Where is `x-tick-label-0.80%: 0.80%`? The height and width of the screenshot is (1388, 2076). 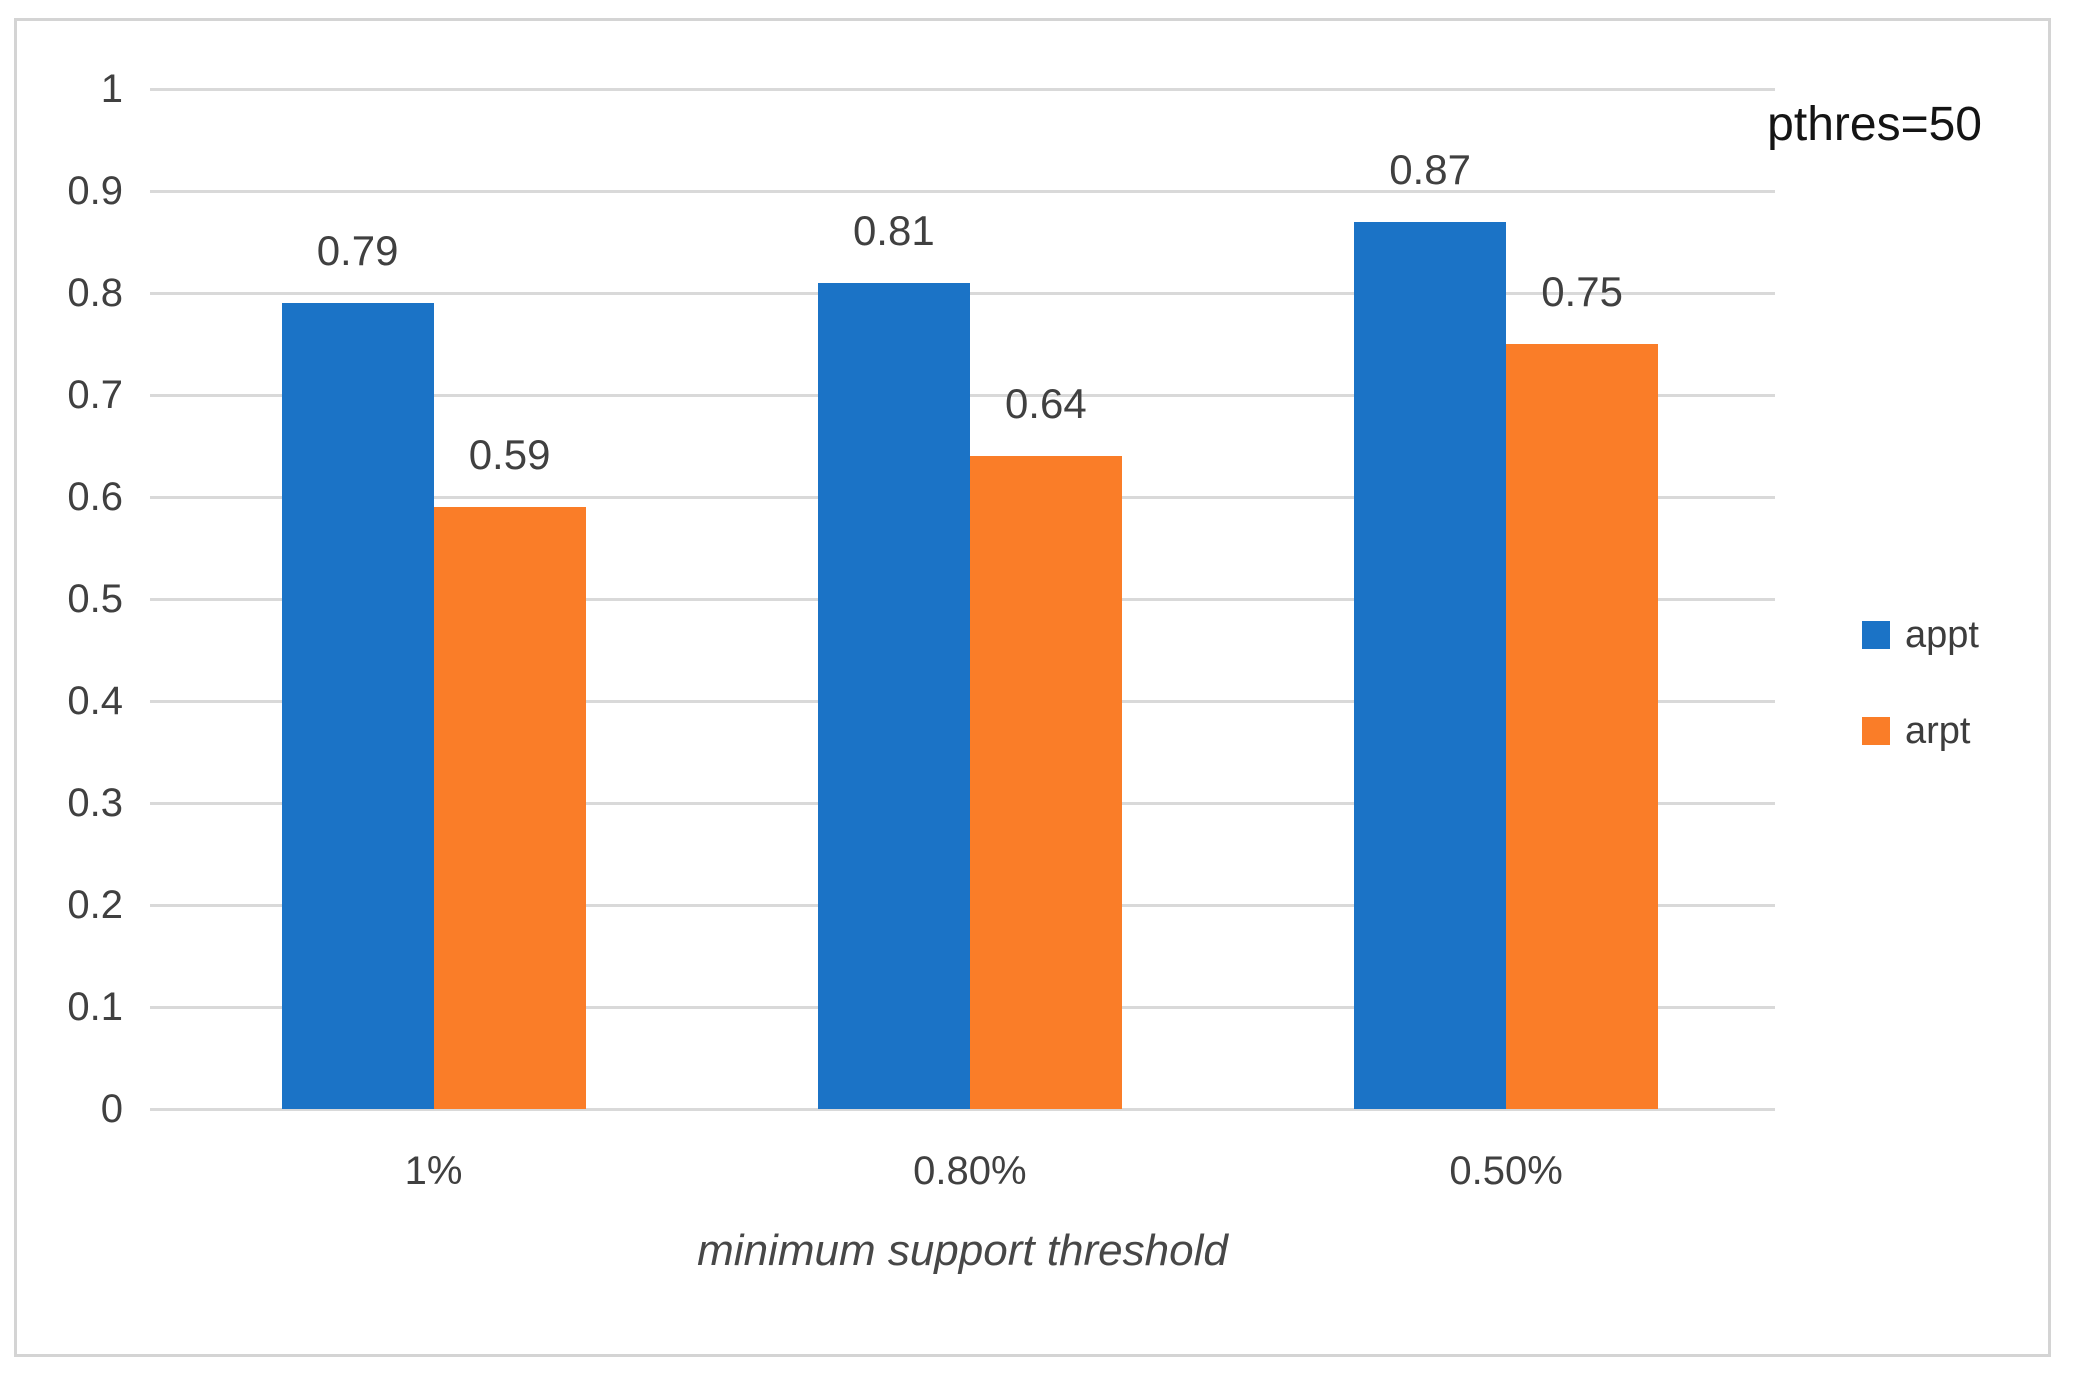 x-tick-label-0.80%: 0.80% is located at coordinates (970, 1171).